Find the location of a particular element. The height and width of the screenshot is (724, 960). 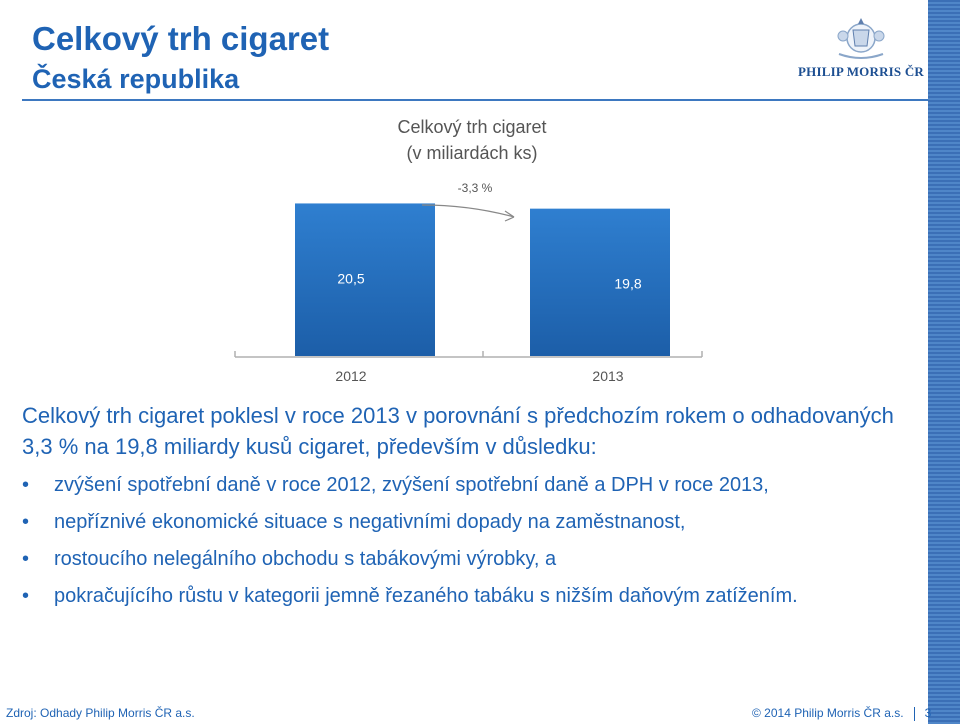

title-divider is located at coordinates (475, 100).